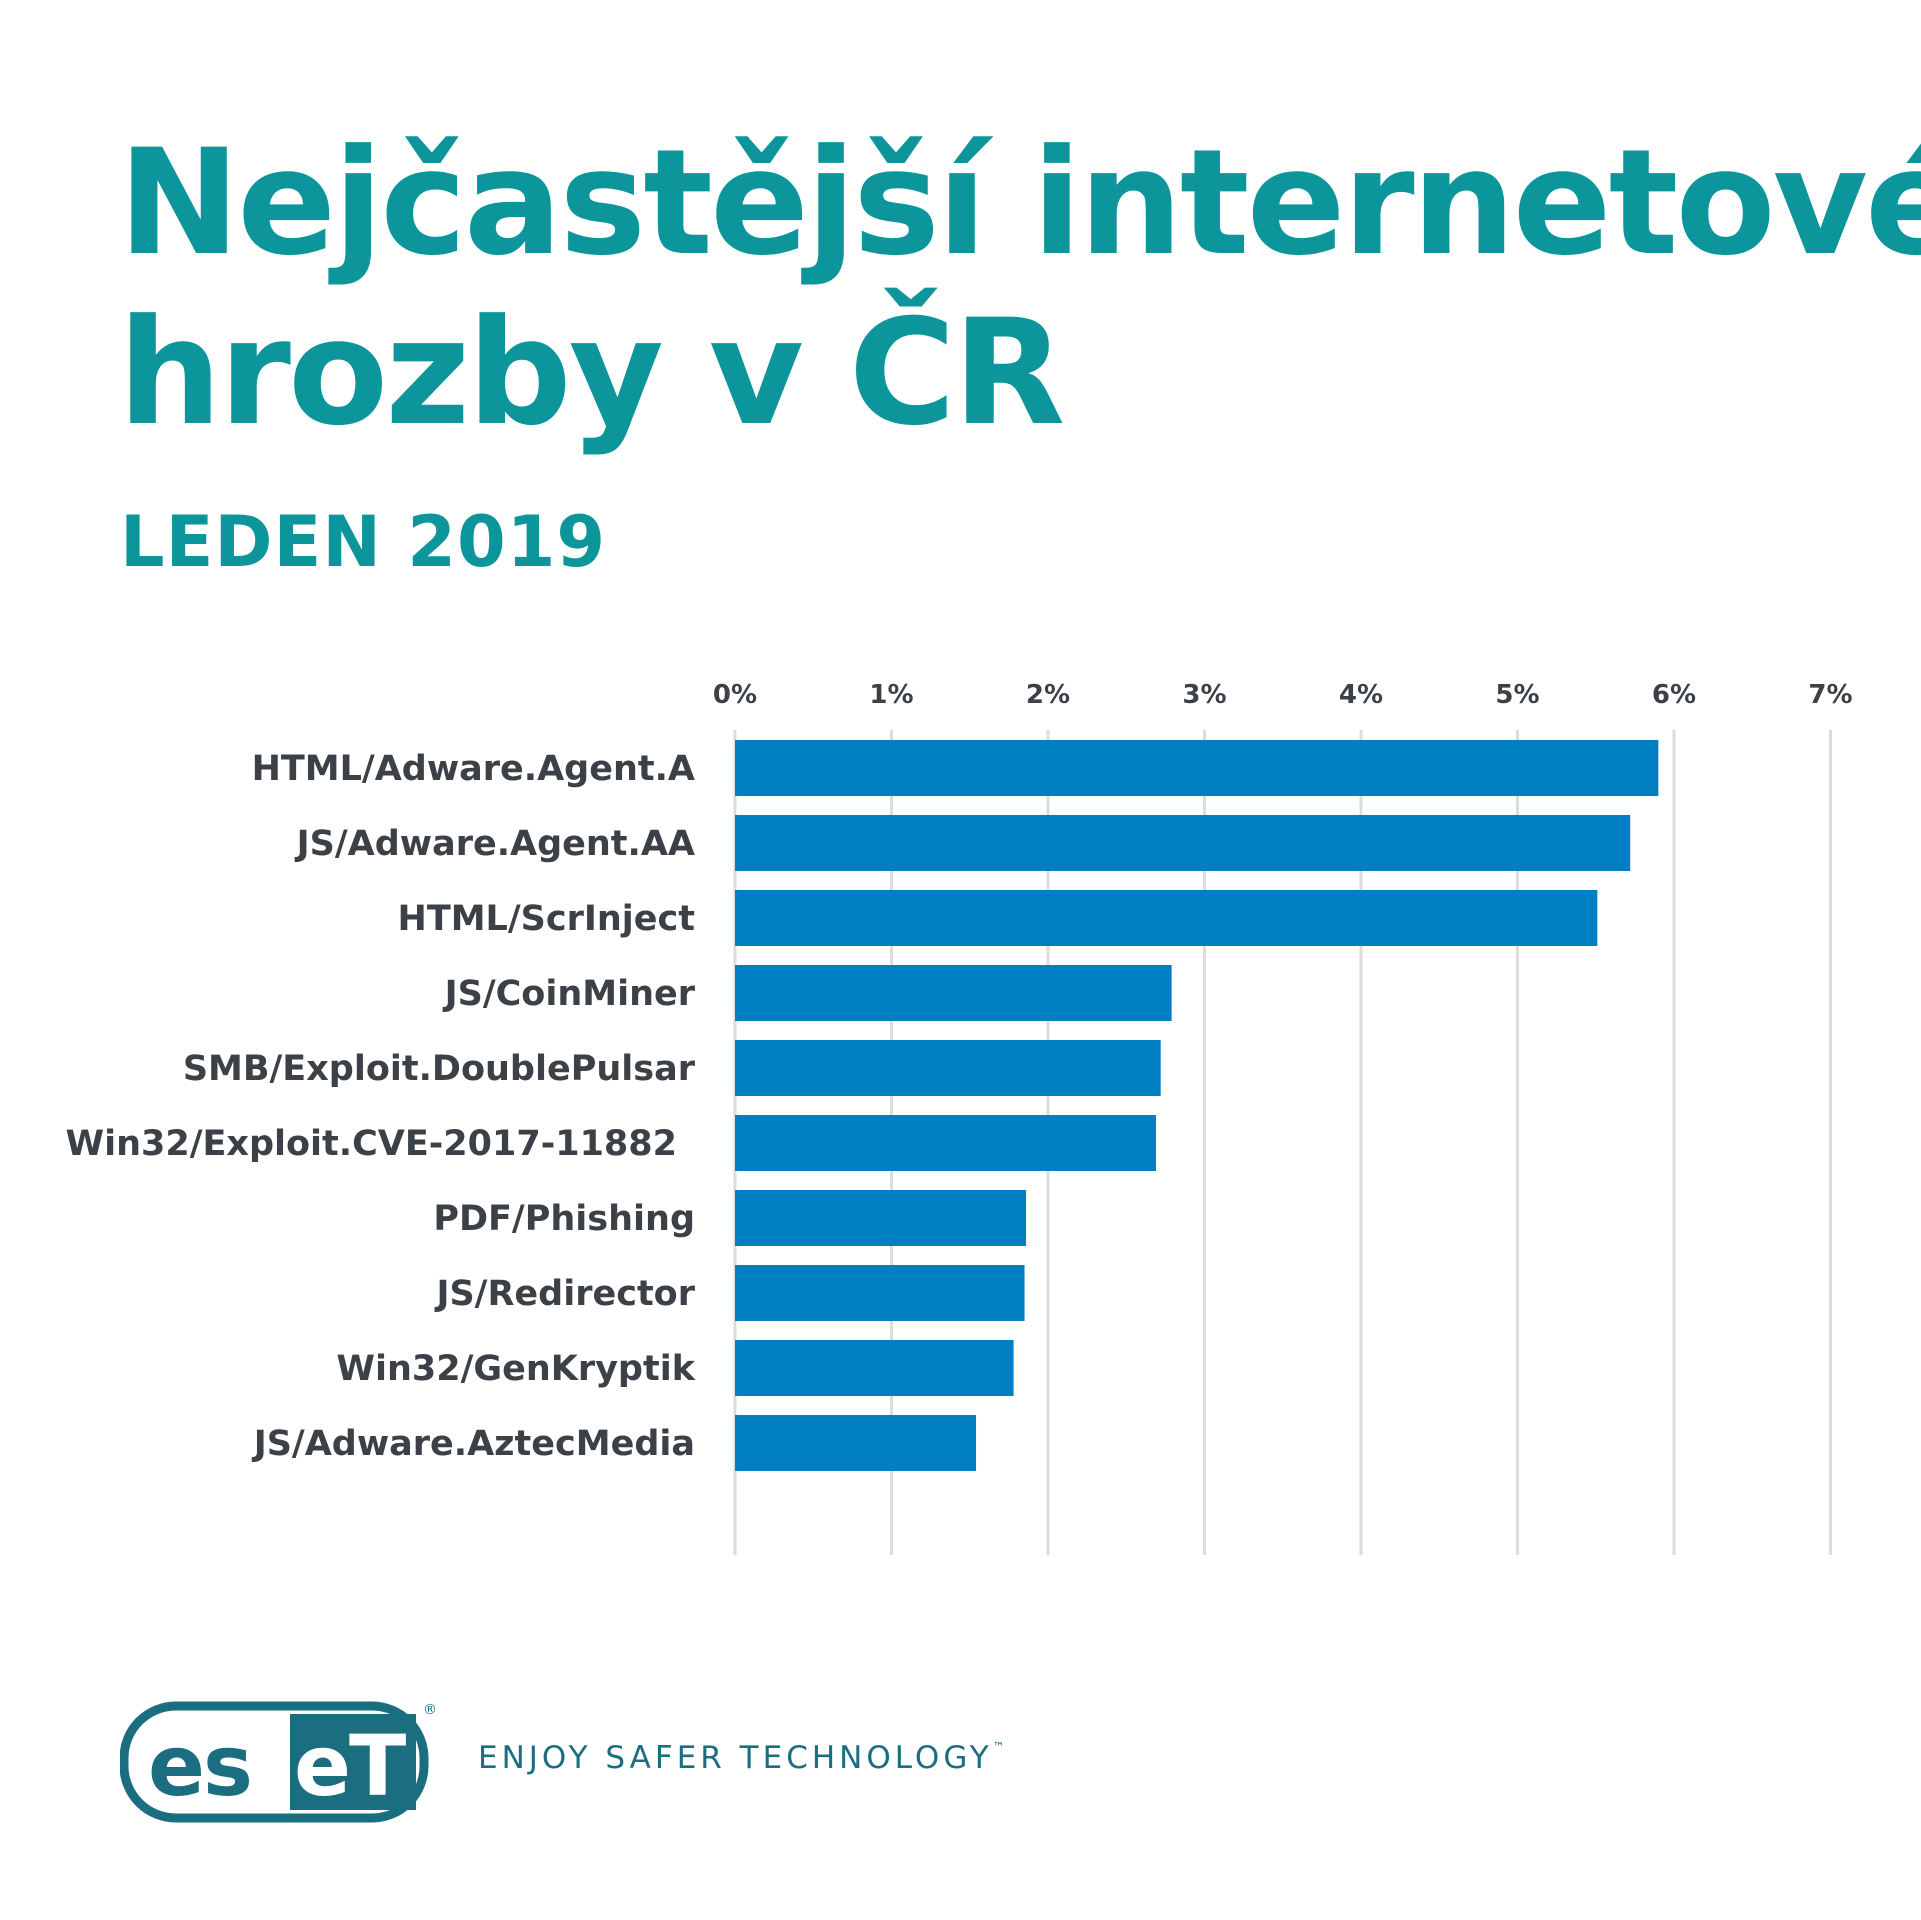 The image size is (1921, 1920). Describe the element at coordinates (1283, 695) in the screenshot. I see `x-axis-tick-labels: 0% 1% 2% 3% 4% 5% 6% 7%` at that location.